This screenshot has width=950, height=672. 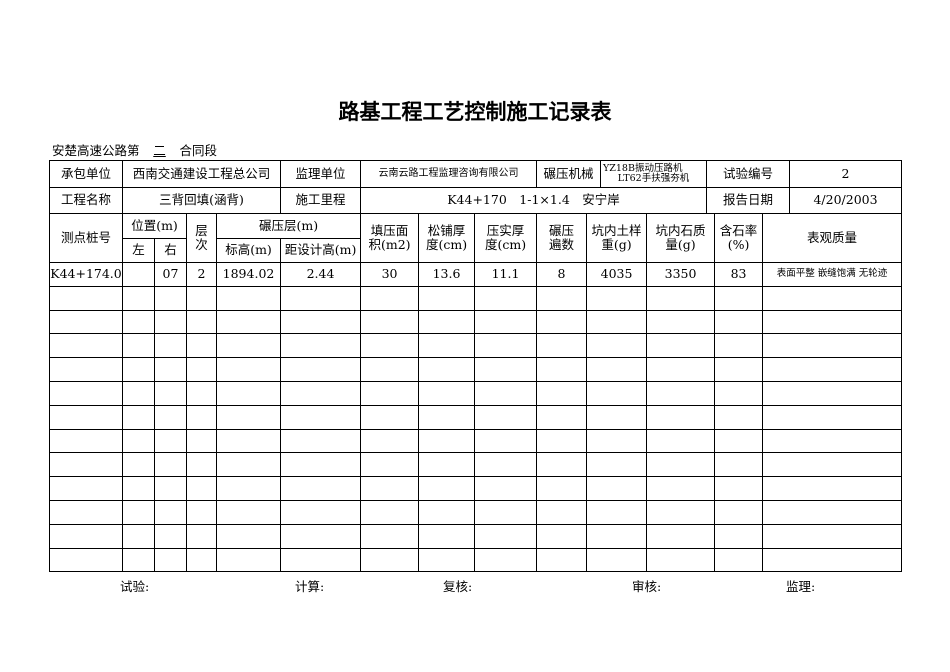 What do you see at coordinates (739, 274) in the screenshot?
I see `table-cell: 83` at bounding box center [739, 274].